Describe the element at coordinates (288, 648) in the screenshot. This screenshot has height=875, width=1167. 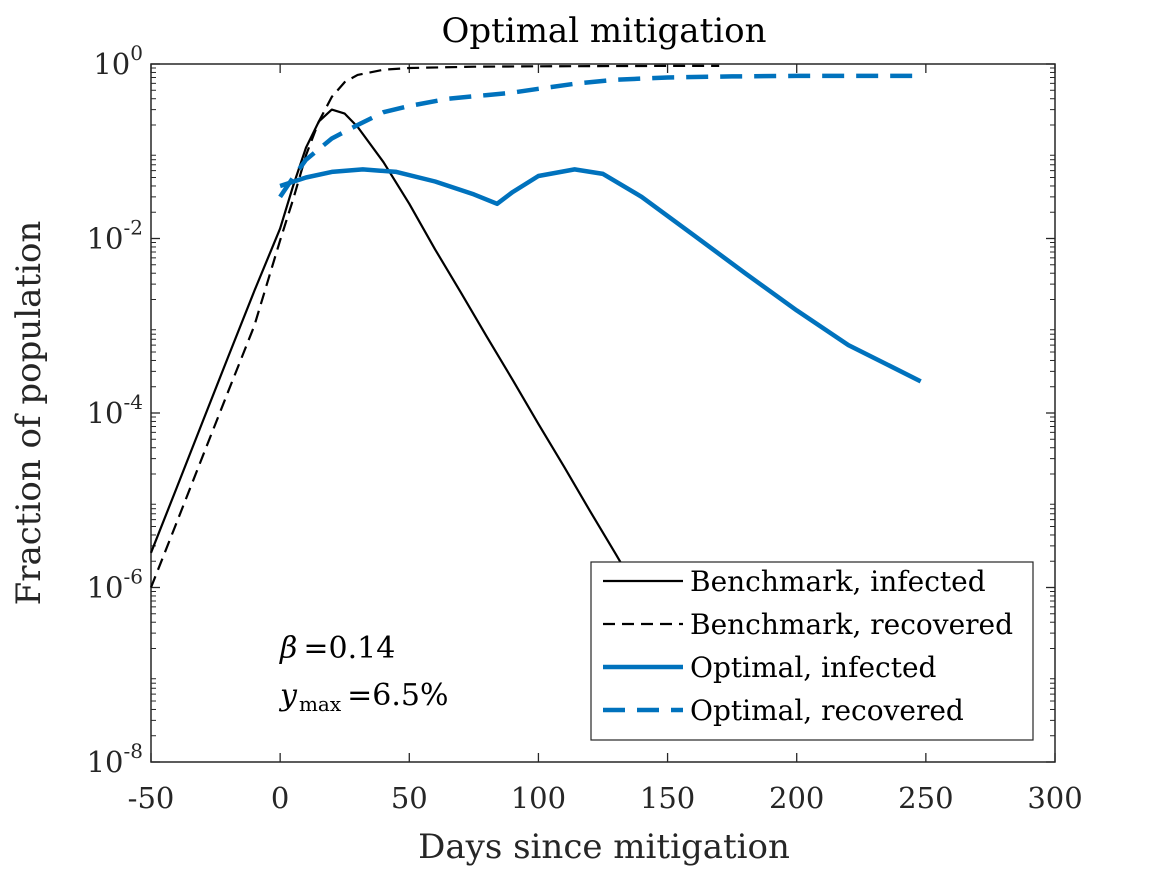
I see `beta-symbol: β` at that location.